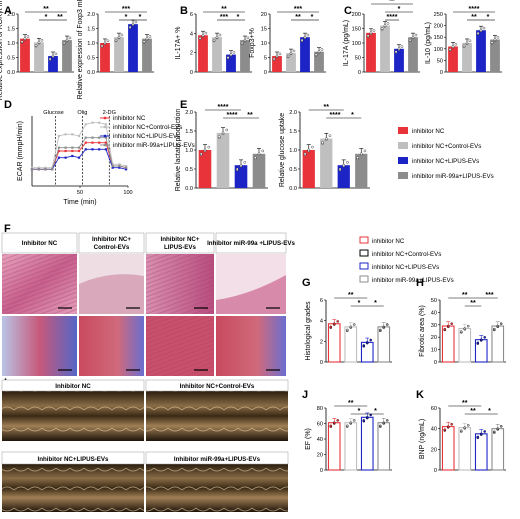 The image size is (520, 519). I want to click on histology-title: Inhibitor NC+ Control-EVs, so click(111, 243).